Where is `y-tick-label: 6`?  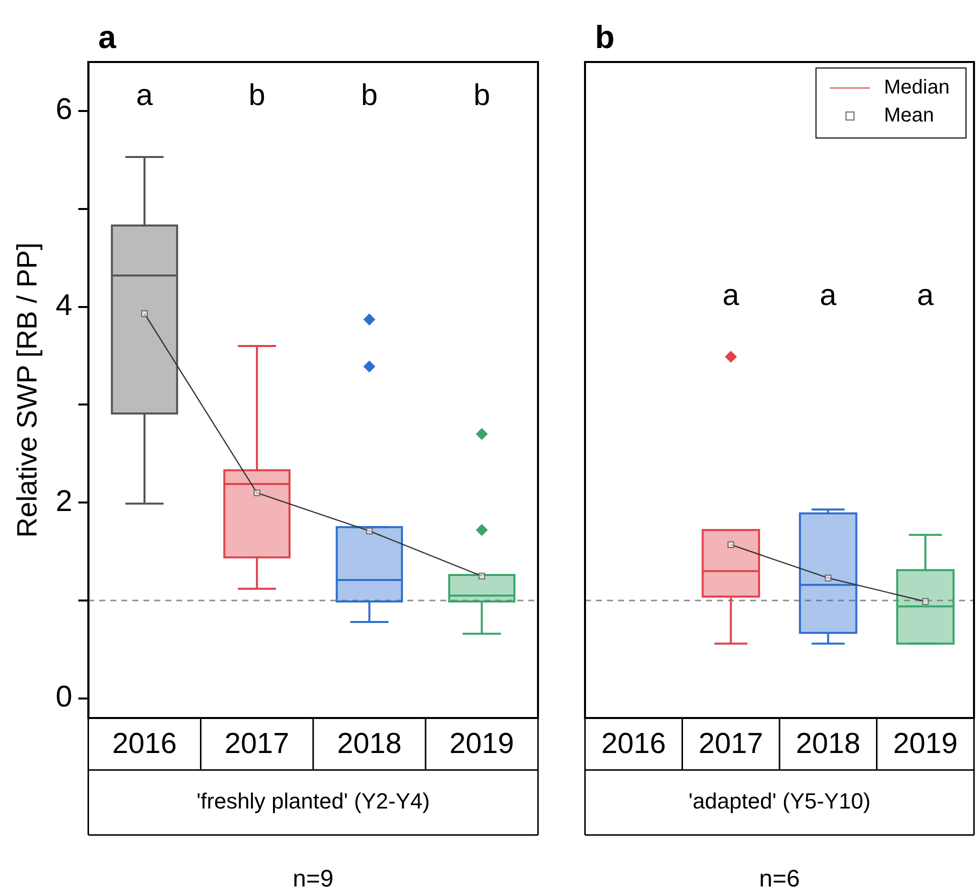 y-tick-label: 6 is located at coordinates (64, 109).